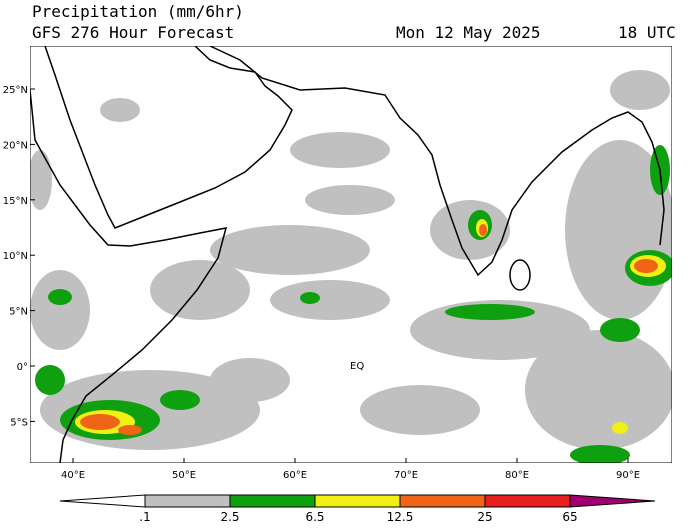  I want to click on subtitle: GFS 276 Hour Forecast, so click(133, 32).